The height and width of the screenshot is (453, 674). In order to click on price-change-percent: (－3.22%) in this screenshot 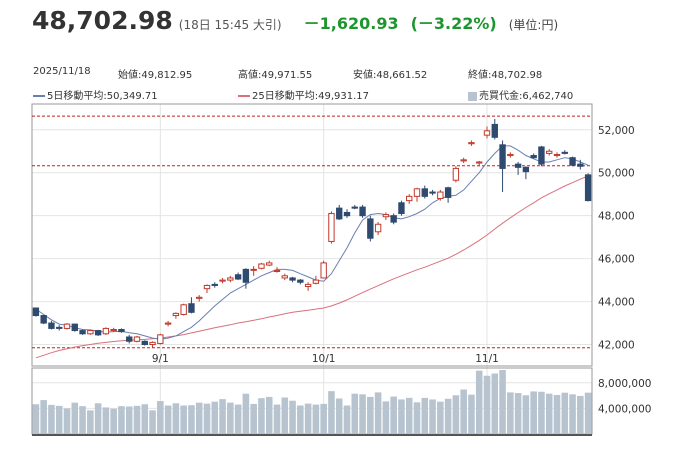, I will do `click(453, 23)`.